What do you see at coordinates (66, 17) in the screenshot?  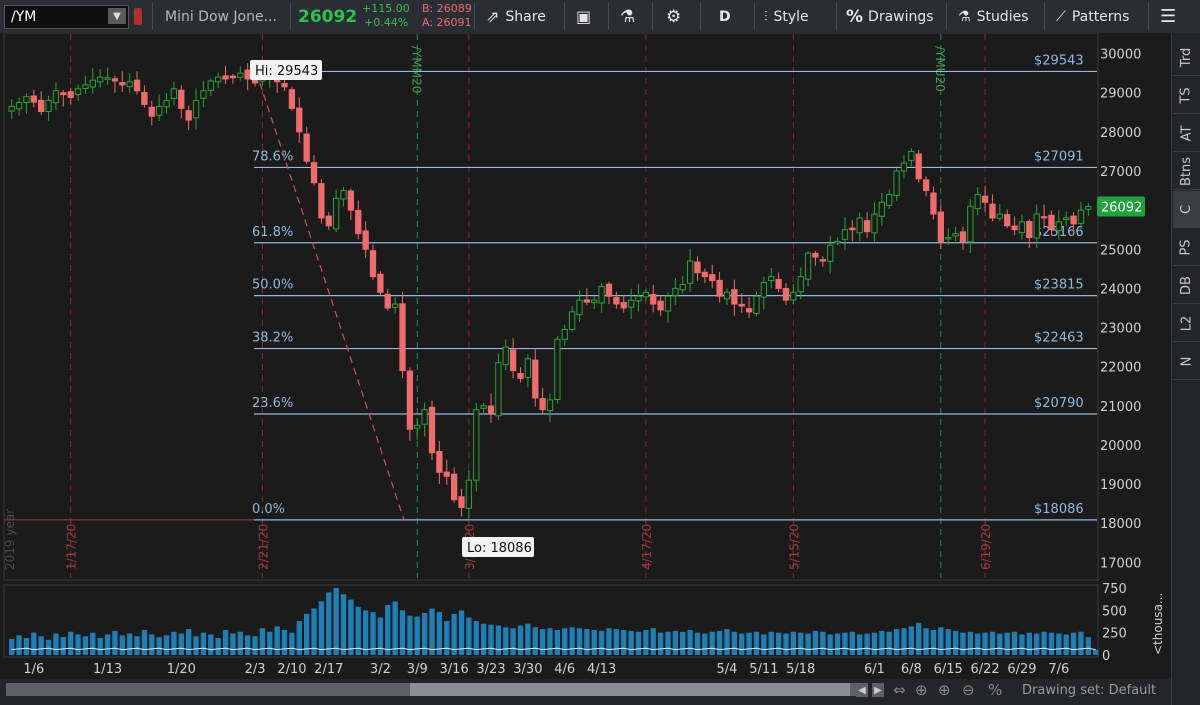 I see `symbol-input: /YM ▼` at bounding box center [66, 17].